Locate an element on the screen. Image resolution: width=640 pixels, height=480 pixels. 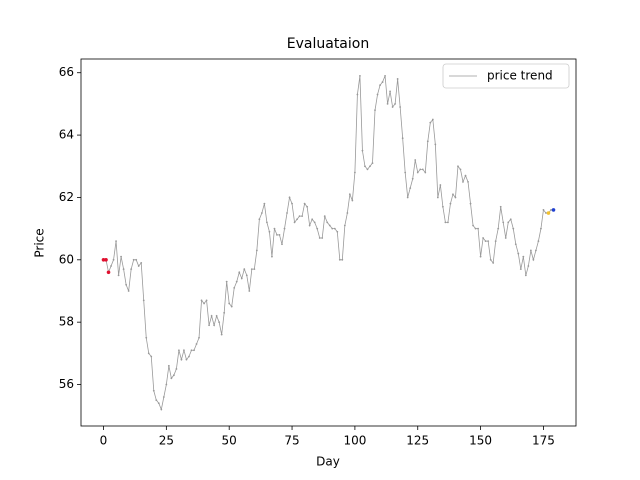
y-tick-label: 60 is located at coordinates (66, 259).